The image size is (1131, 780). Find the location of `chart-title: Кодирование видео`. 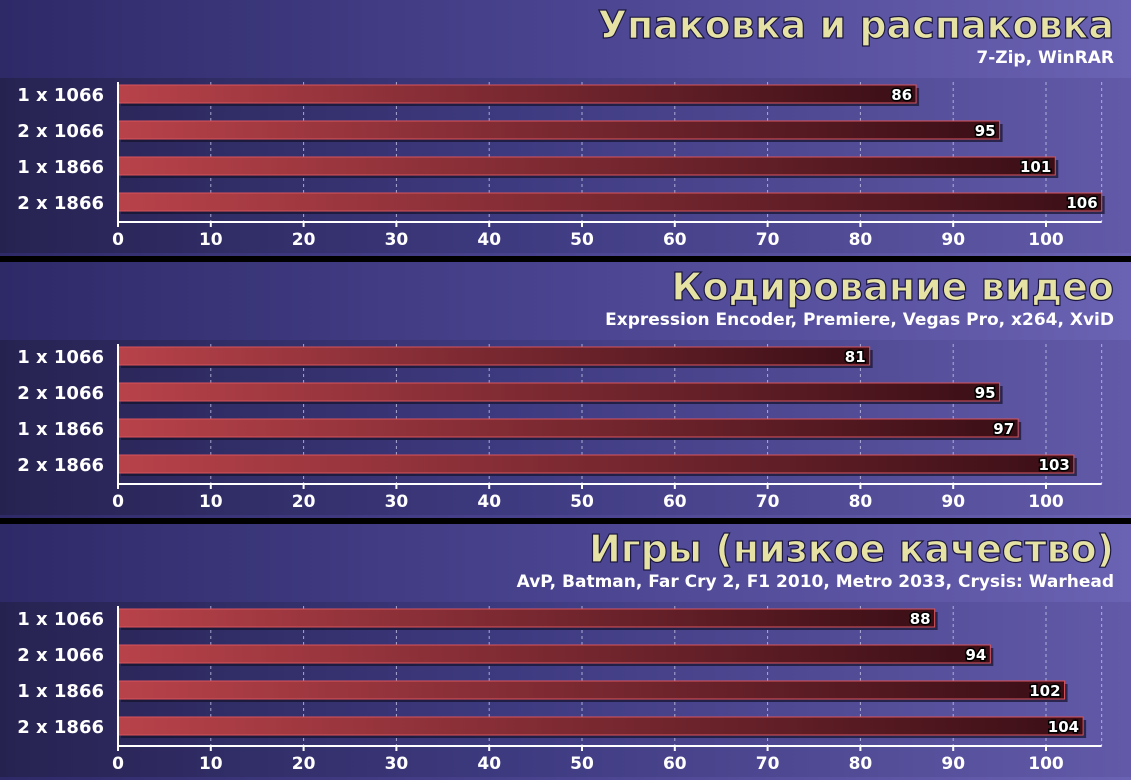

chart-title: Кодирование видео is located at coordinates (892, 287).